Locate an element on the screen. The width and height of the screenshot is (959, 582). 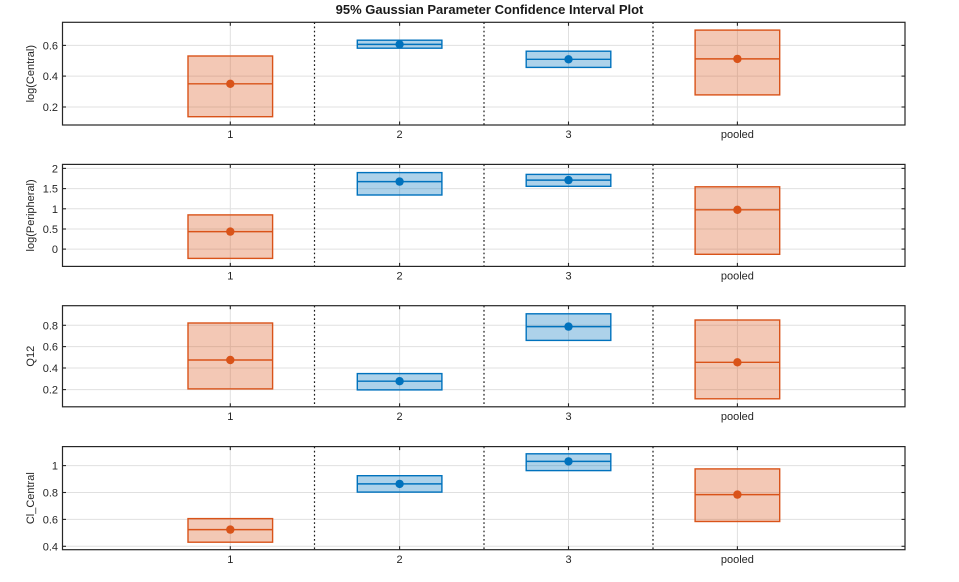
svg-text: log(Peripheral) is located at coordinates (31, 215).